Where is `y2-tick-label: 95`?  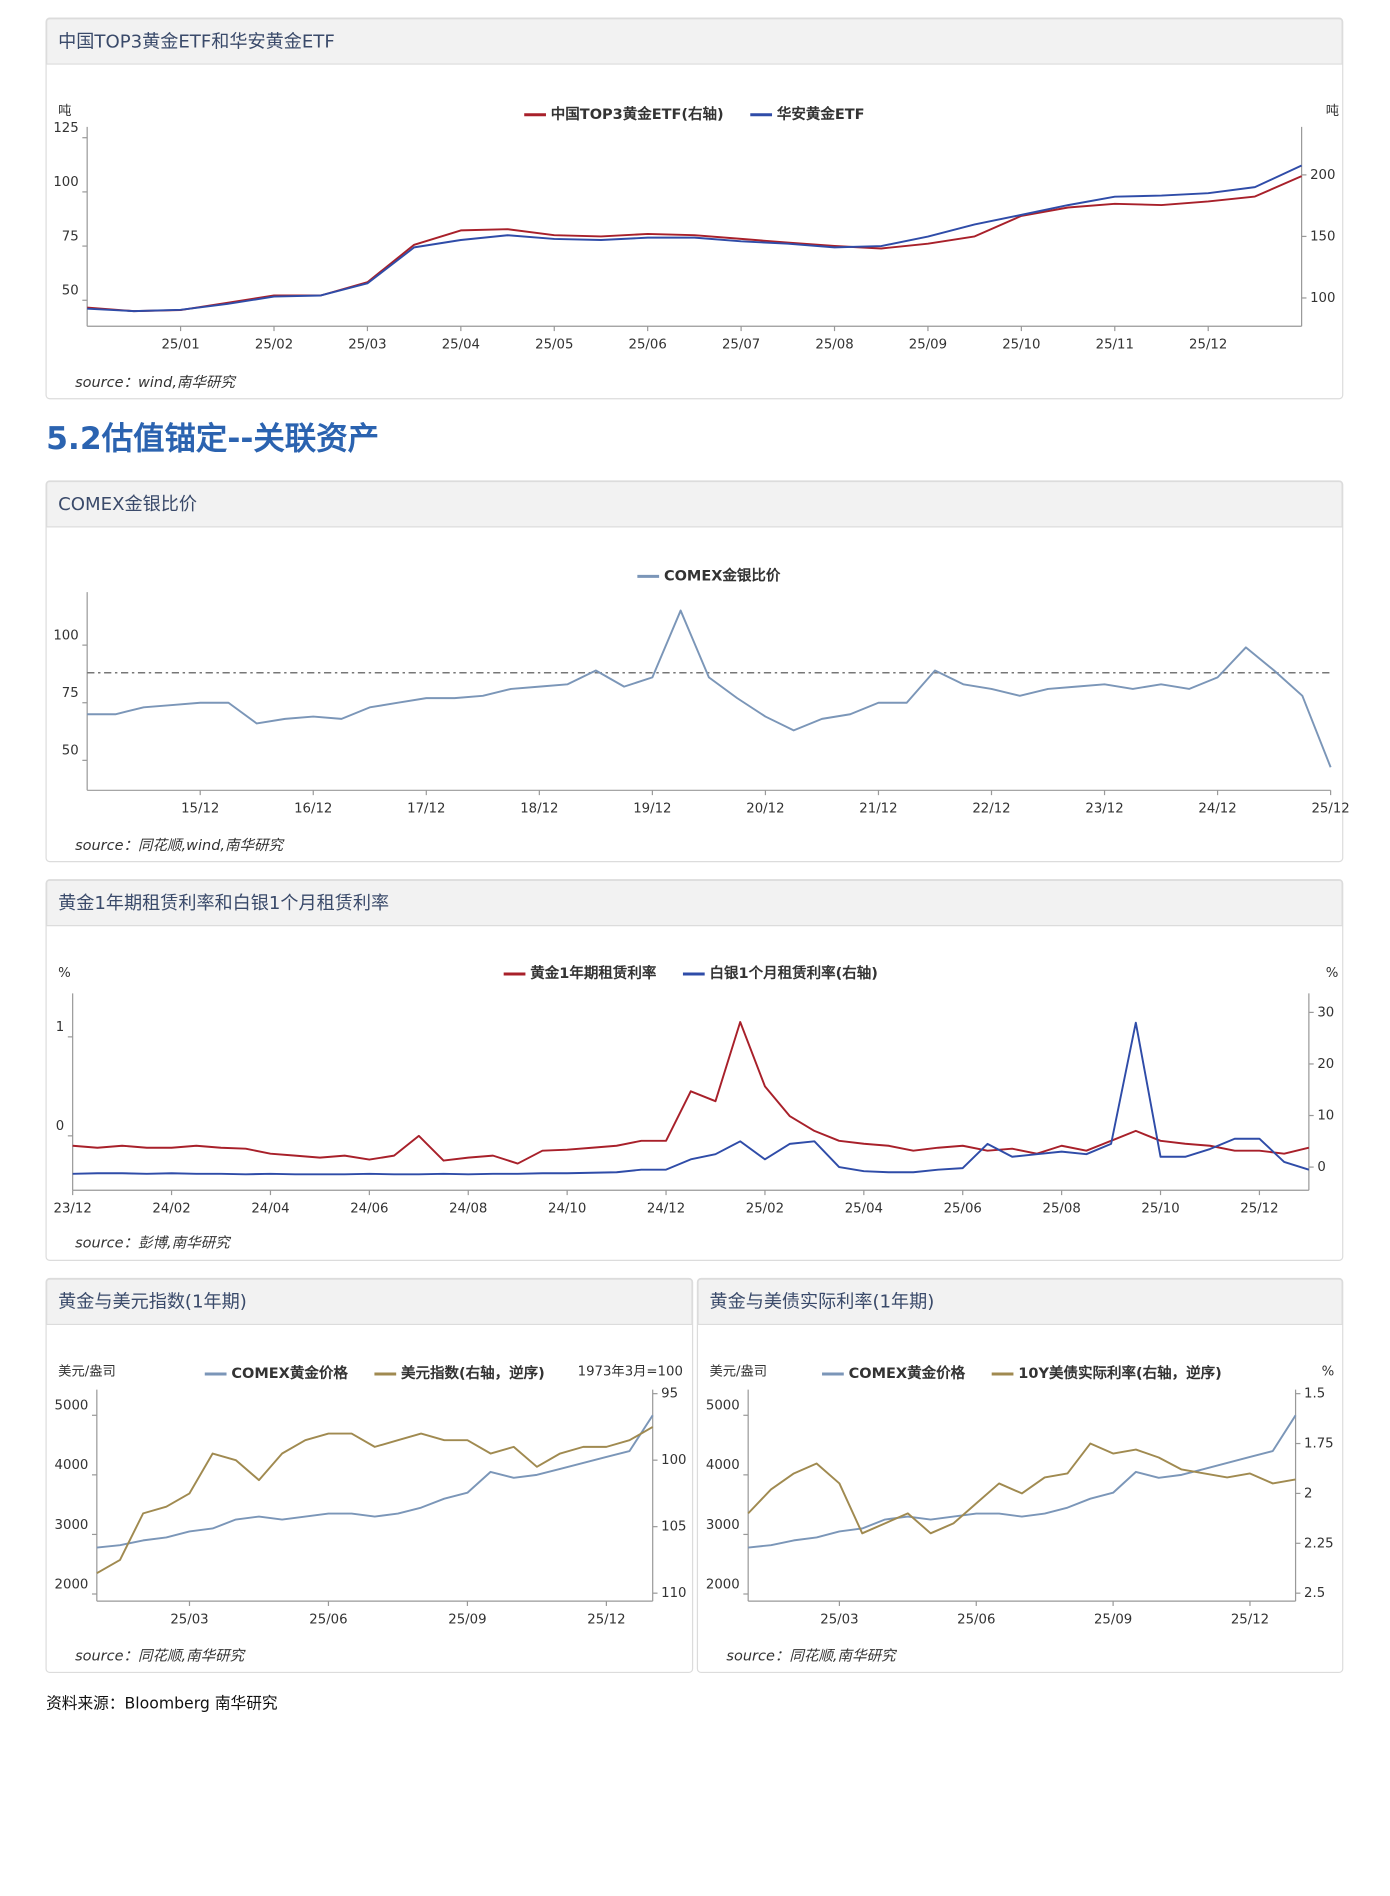 y2-tick-label: 95 is located at coordinates (669, 1394).